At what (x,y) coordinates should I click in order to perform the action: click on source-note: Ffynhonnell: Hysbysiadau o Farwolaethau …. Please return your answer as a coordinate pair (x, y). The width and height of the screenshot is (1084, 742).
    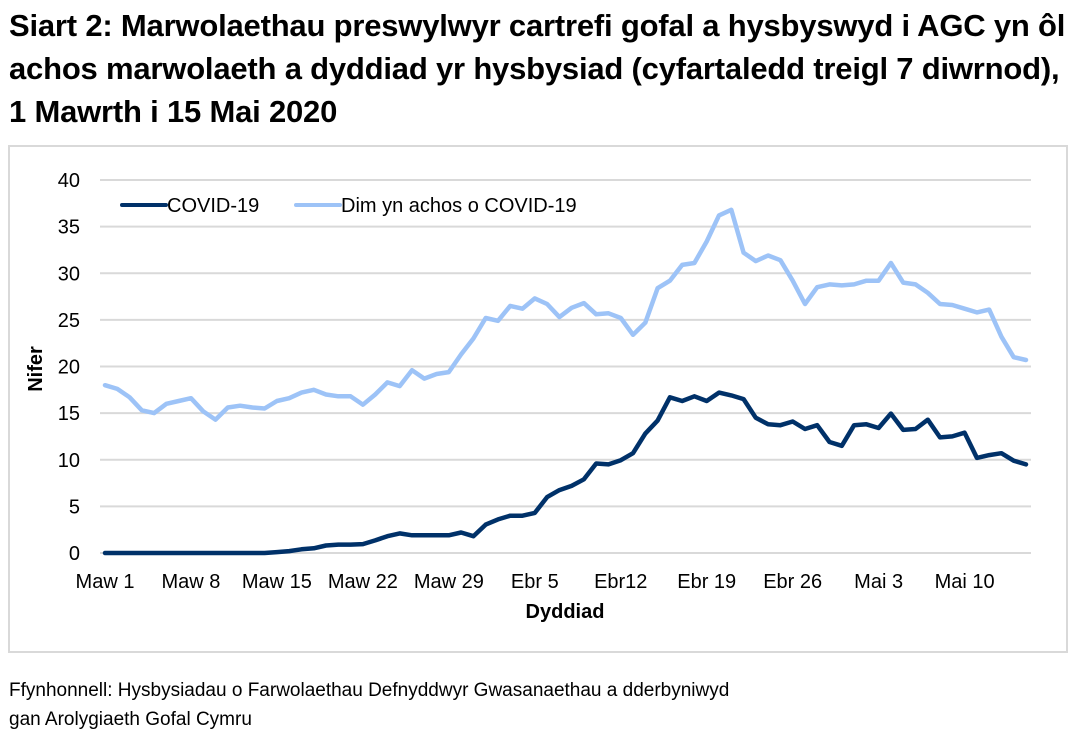
    Looking at the image, I should click on (369, 705).